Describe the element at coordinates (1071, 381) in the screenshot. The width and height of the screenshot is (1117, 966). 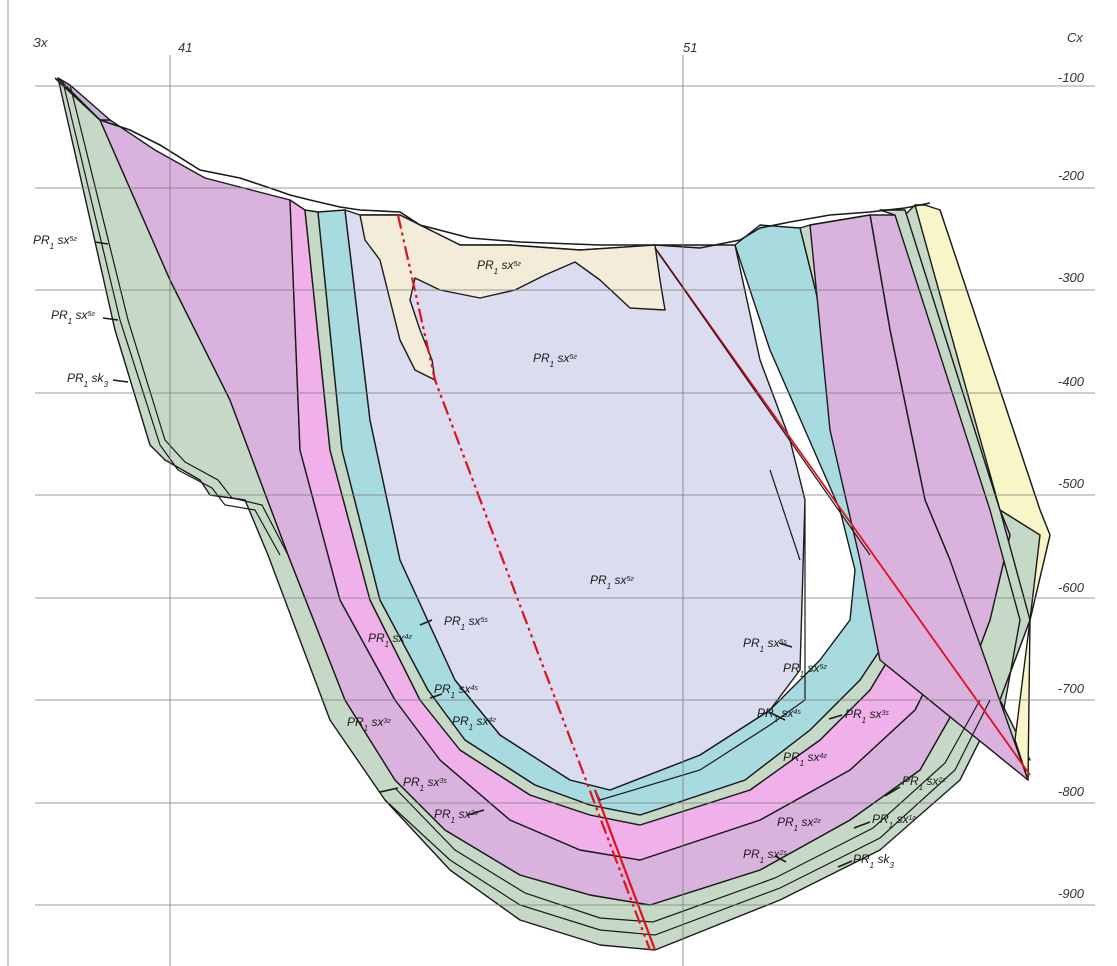
I see `level-label--400: -400` at that location.